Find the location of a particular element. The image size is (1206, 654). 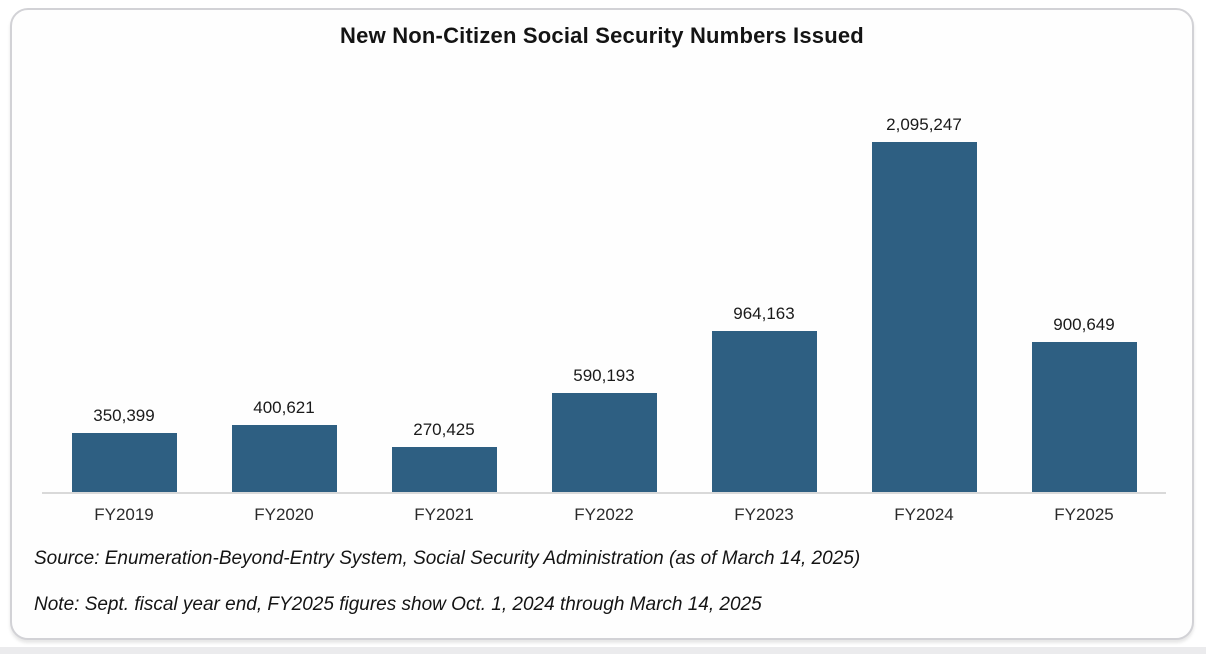

bar-column-fy2024: 2,095,247 is located at coordinates (924, 303).